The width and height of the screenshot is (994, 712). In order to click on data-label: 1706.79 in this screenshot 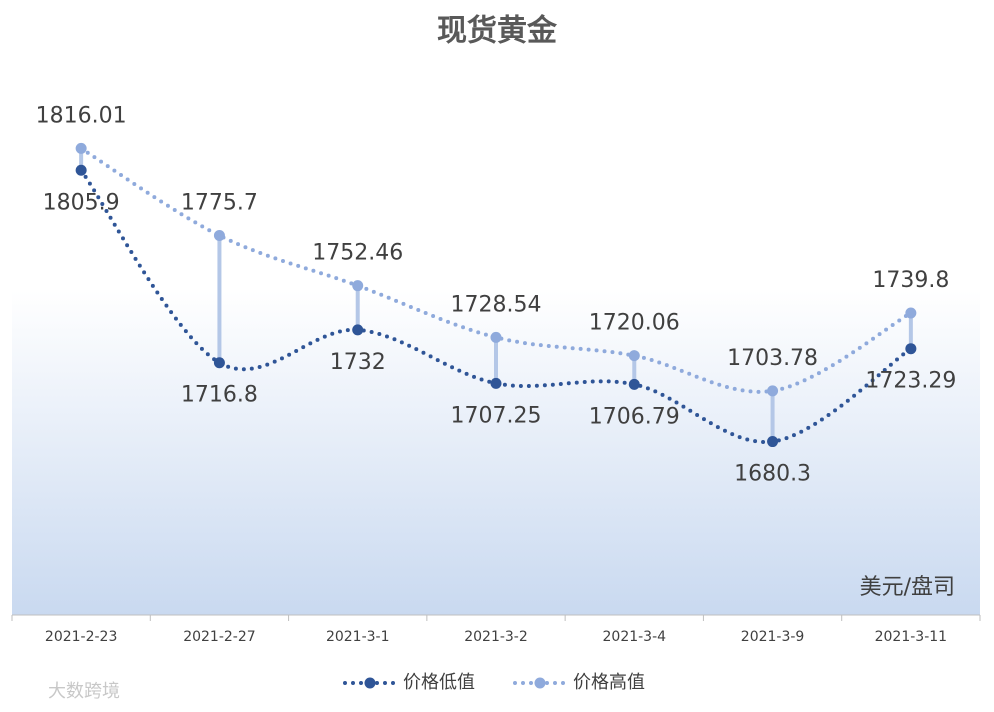, I will do `click(634, 416)`.